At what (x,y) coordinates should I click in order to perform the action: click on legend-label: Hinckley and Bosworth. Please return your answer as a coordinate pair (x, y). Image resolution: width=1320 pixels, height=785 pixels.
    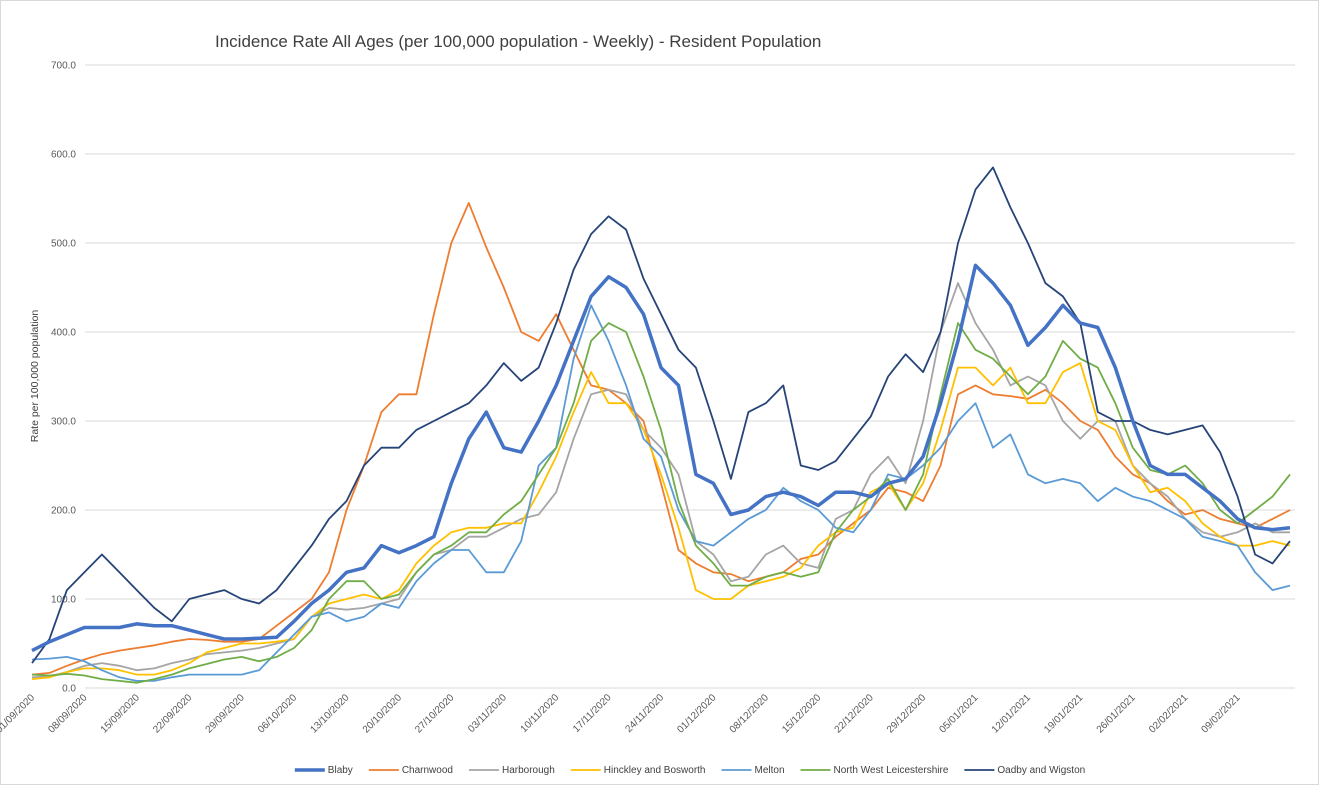
    Looking at the image, I should click on (655, 770).